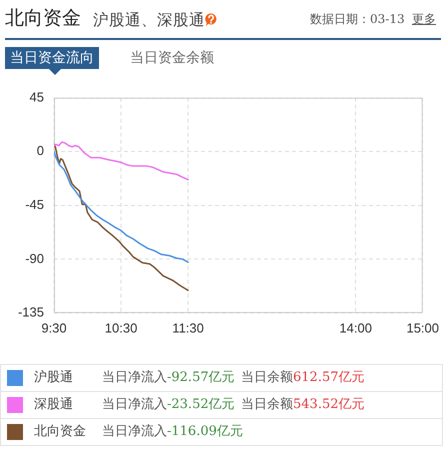 Image resolution: width=447 pixels, height=451 pixels. What do you see at coordinates (40, 150) in the screenshot?
I see `y-tick-label: 0` at bounding box center [40, 150].